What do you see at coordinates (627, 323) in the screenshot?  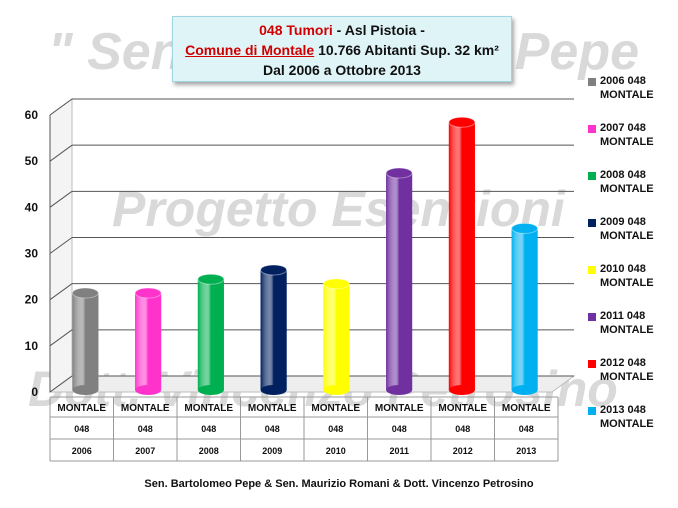 I see `legend-label: 2011 048 MONTALE` at bounding box center [627, 323].